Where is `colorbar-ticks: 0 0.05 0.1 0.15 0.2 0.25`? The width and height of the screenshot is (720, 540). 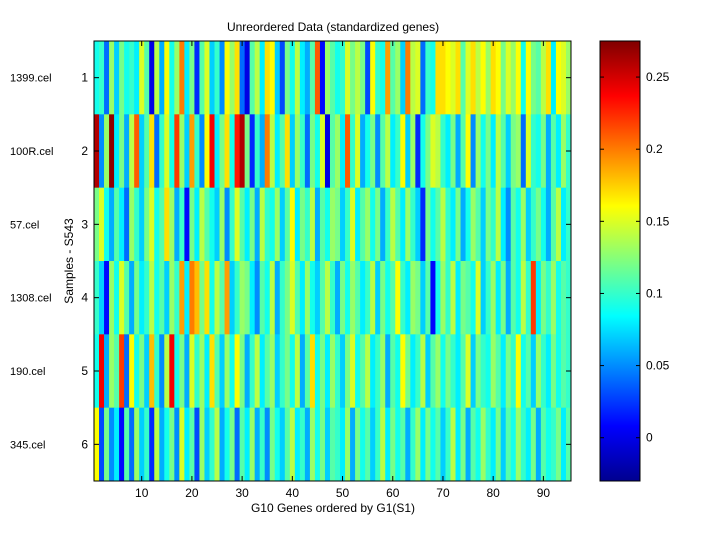 colorbar-ticks: 0 0.05 0.1 0.15 0.2 0.25 is located at coordinates (635, 257).